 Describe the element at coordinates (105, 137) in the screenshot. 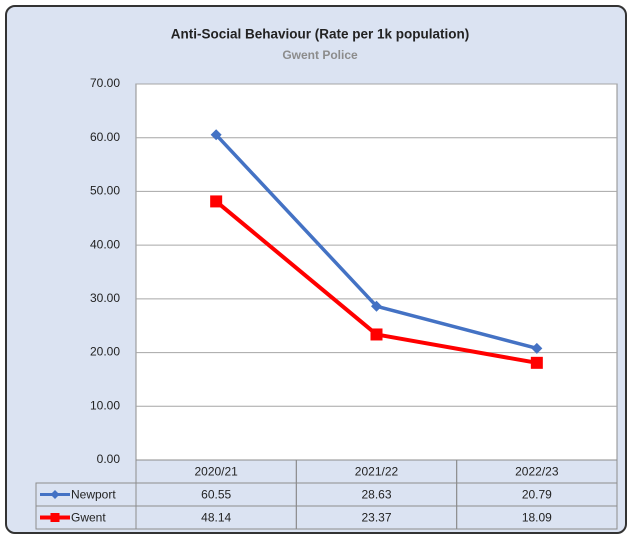

I see `y-tick-label: 60.00` at that location.